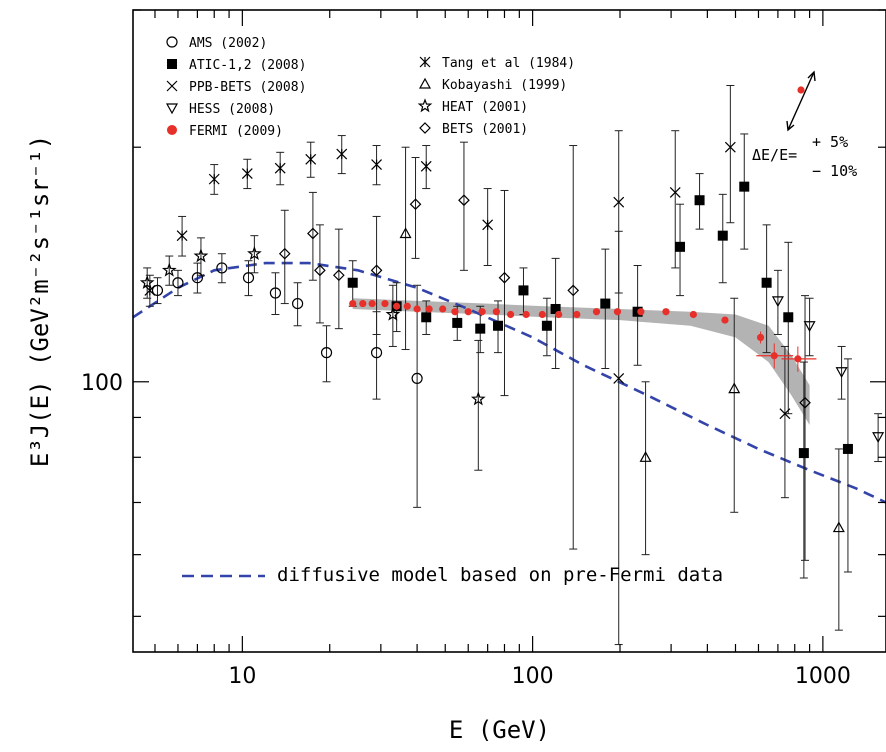 This screenshot has width=886, height=752. Describe the element at coordinates (236, 131) in the screenshot. I see `legend-label: FERMI (2009)` at that location.